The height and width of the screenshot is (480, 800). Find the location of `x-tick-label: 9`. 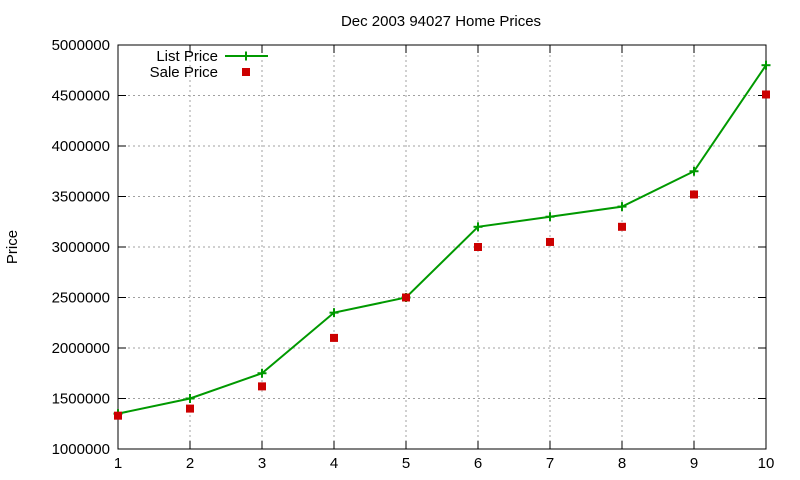

x-tick-label: 9 is located at coordinates (694, 463).